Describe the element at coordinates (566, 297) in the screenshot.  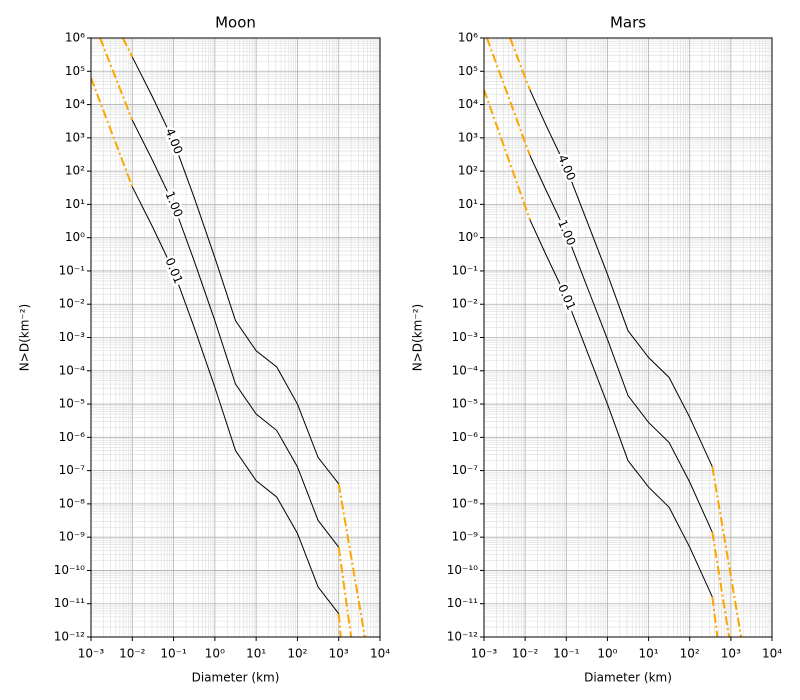
I see `contour-label: 0.01` at that location.